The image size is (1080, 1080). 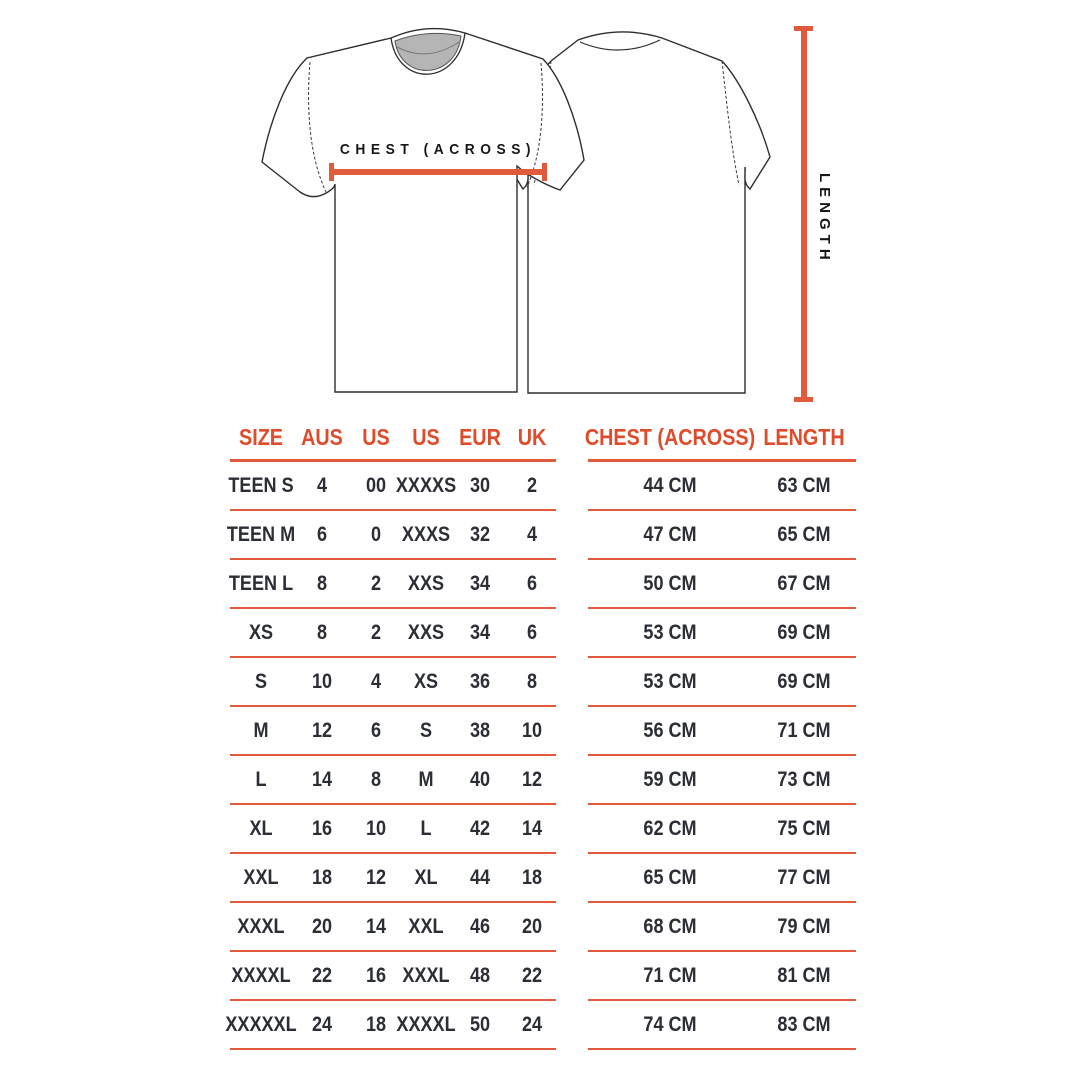 What do you see at coordinates (534, 125) in the screenshot?
I see `tshirt-front-right-seam` at bounding box center [534, 125].